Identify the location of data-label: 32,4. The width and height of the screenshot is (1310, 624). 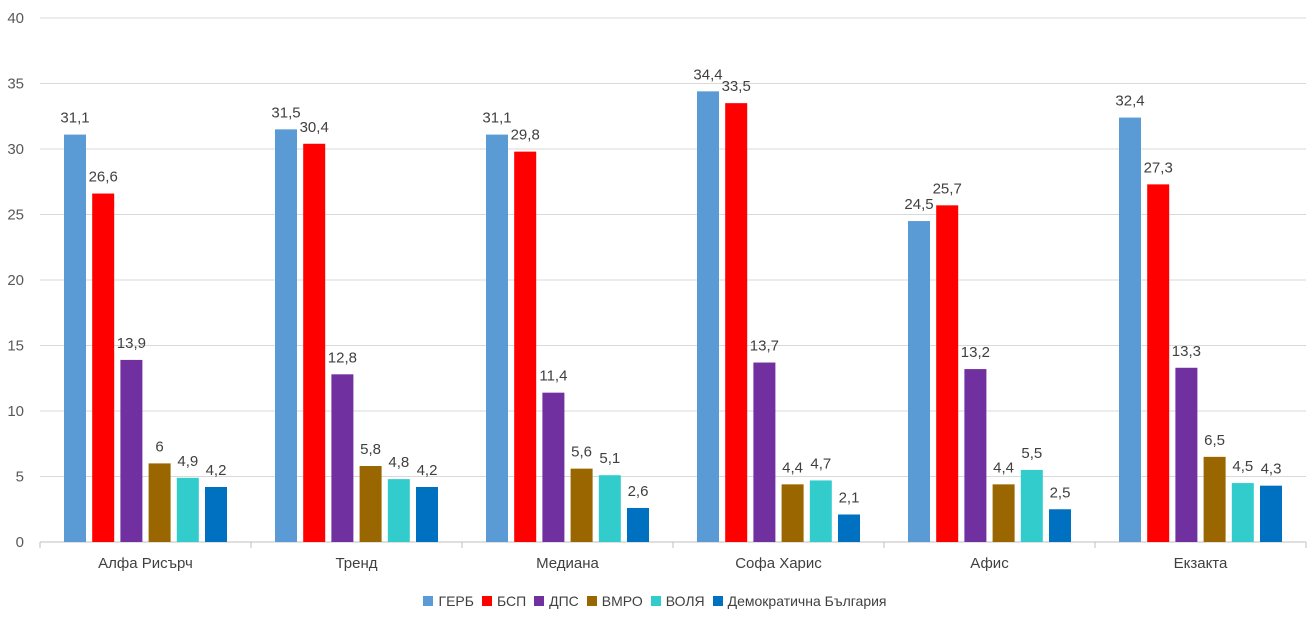
(1129, 101).